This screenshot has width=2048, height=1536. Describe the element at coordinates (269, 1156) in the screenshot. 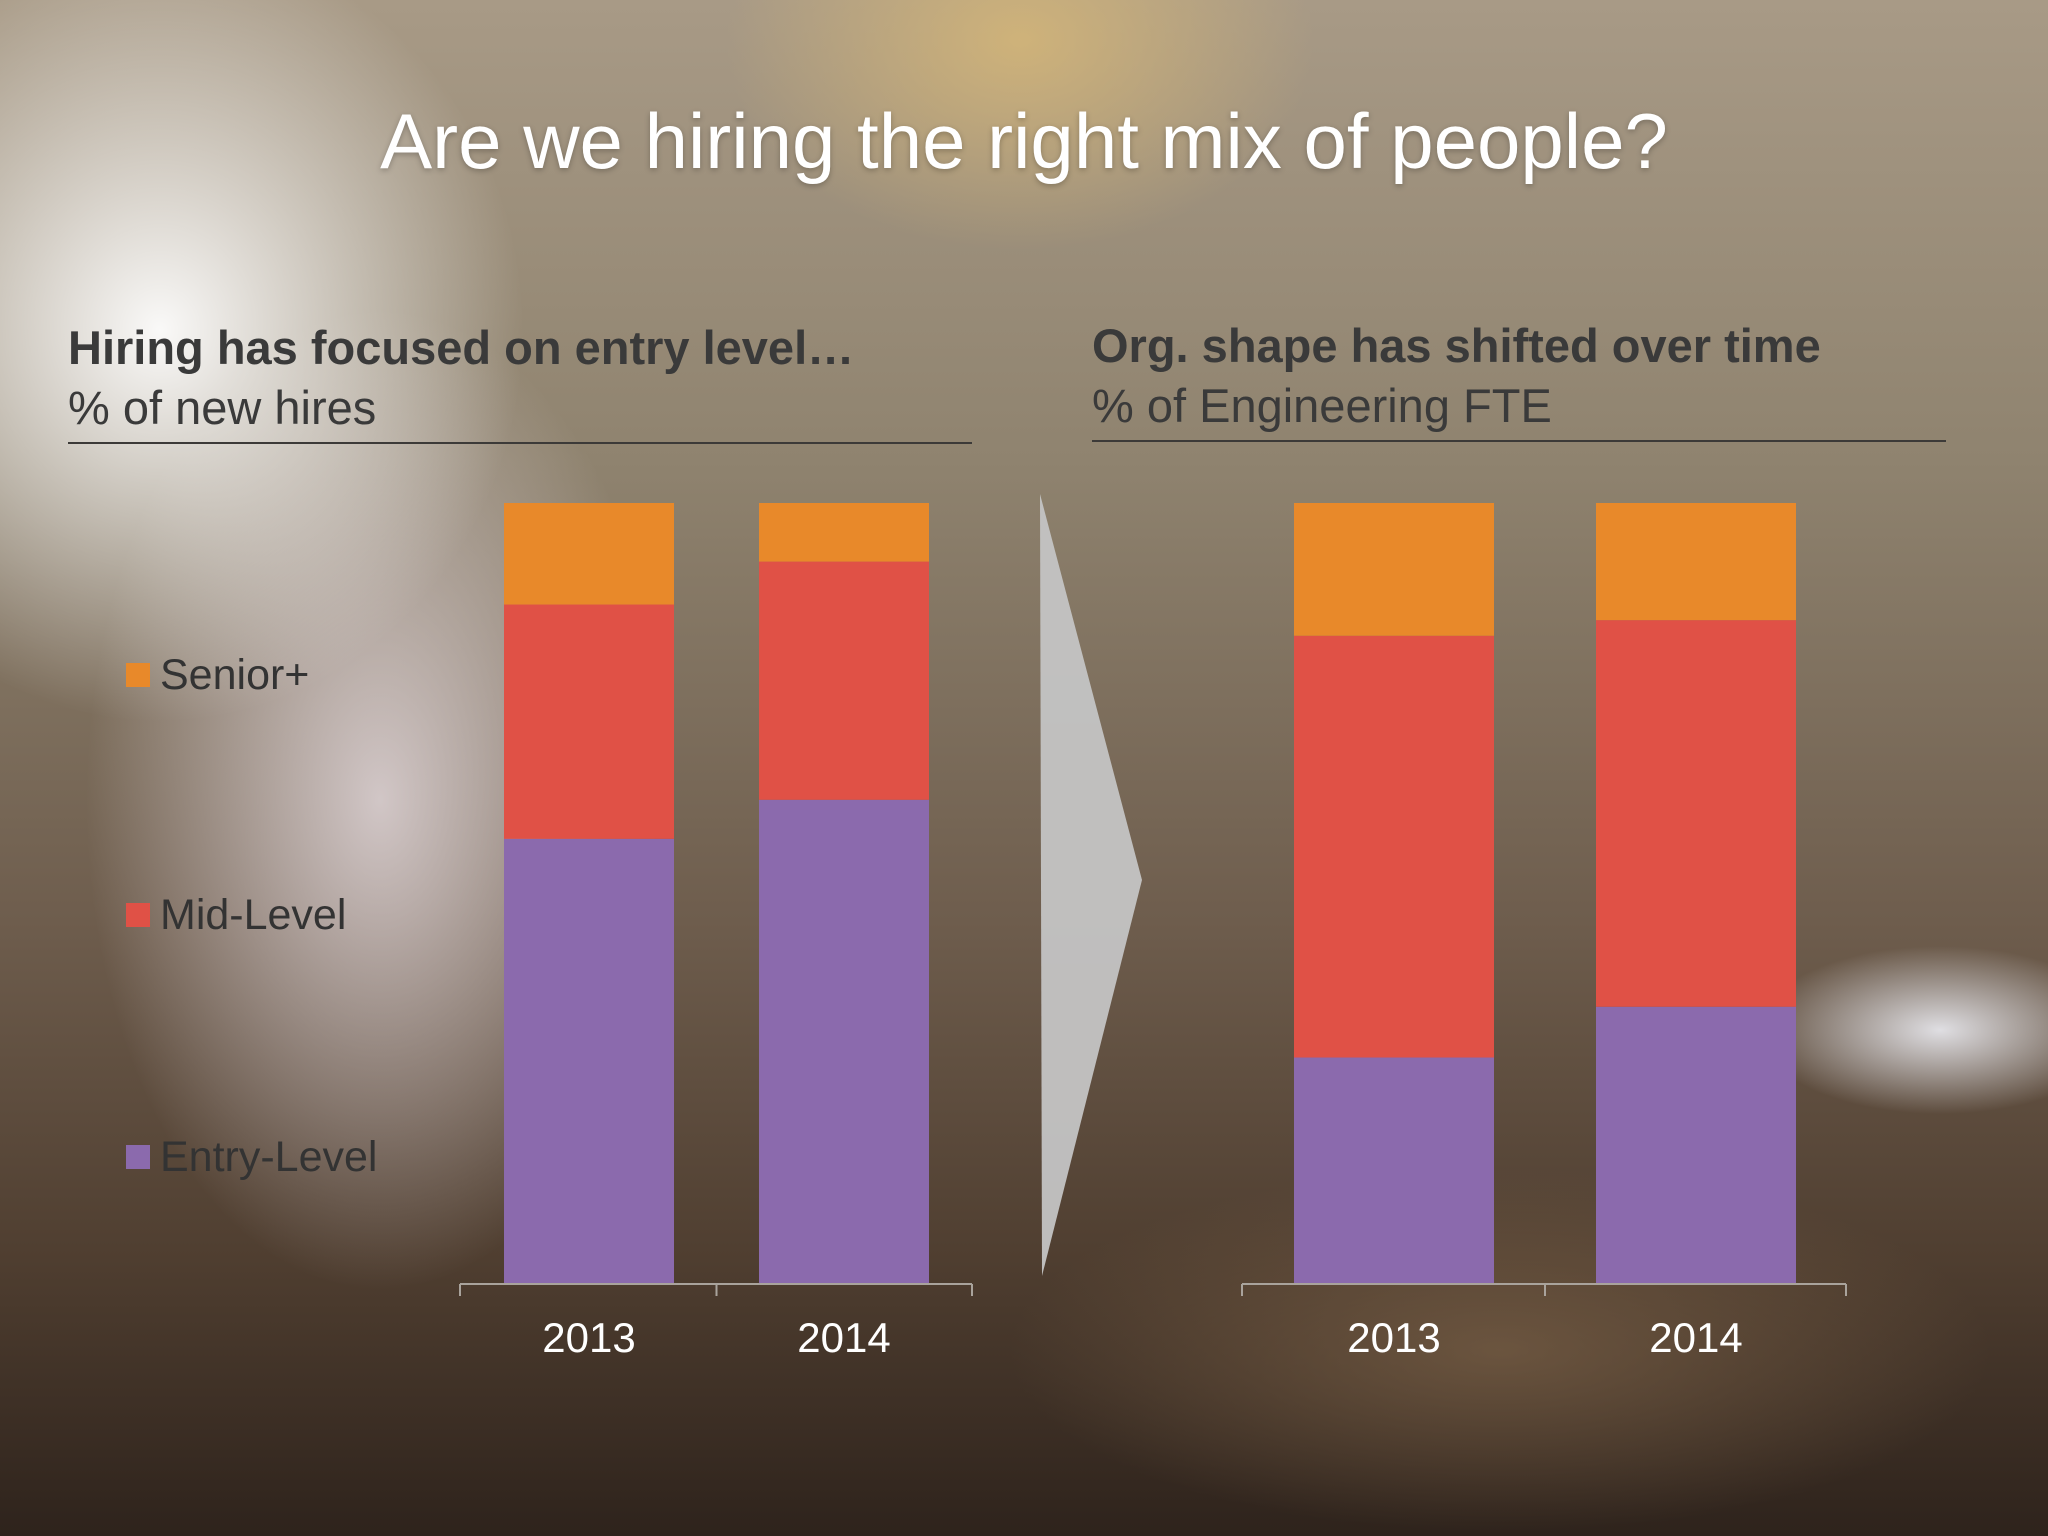

I see `legend-label-entry: Entry-Level` at that location.